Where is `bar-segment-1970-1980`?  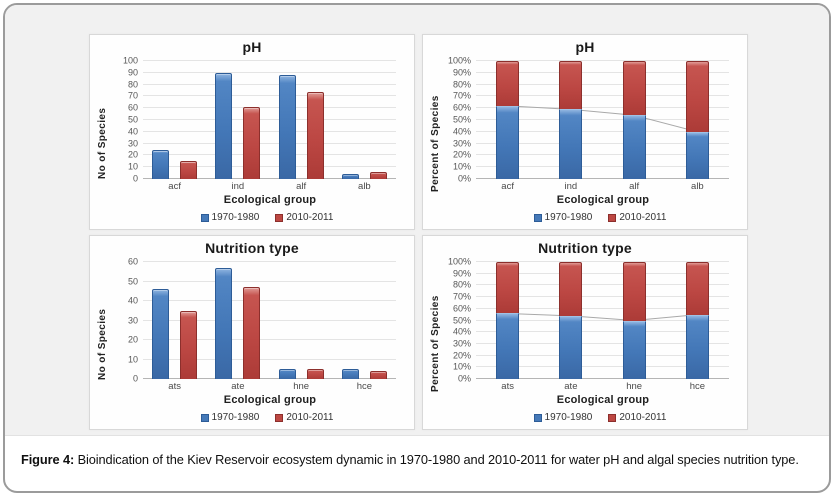
bar-segment-1970-1980 is located at coordinates (571, 144).